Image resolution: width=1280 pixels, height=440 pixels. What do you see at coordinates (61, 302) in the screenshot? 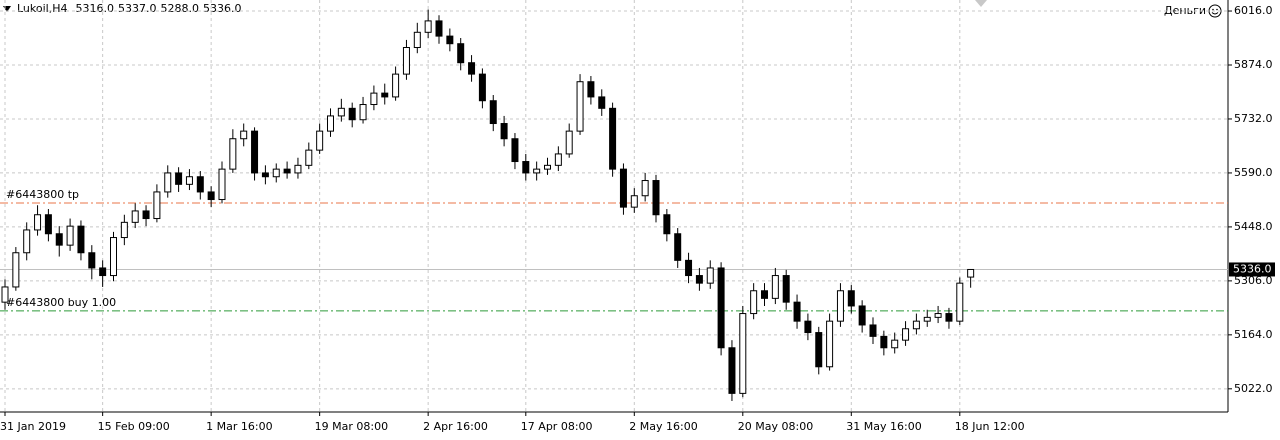
I see `trade-level-label: #6443800 buy 1.00` at bounding box center [61, 302].